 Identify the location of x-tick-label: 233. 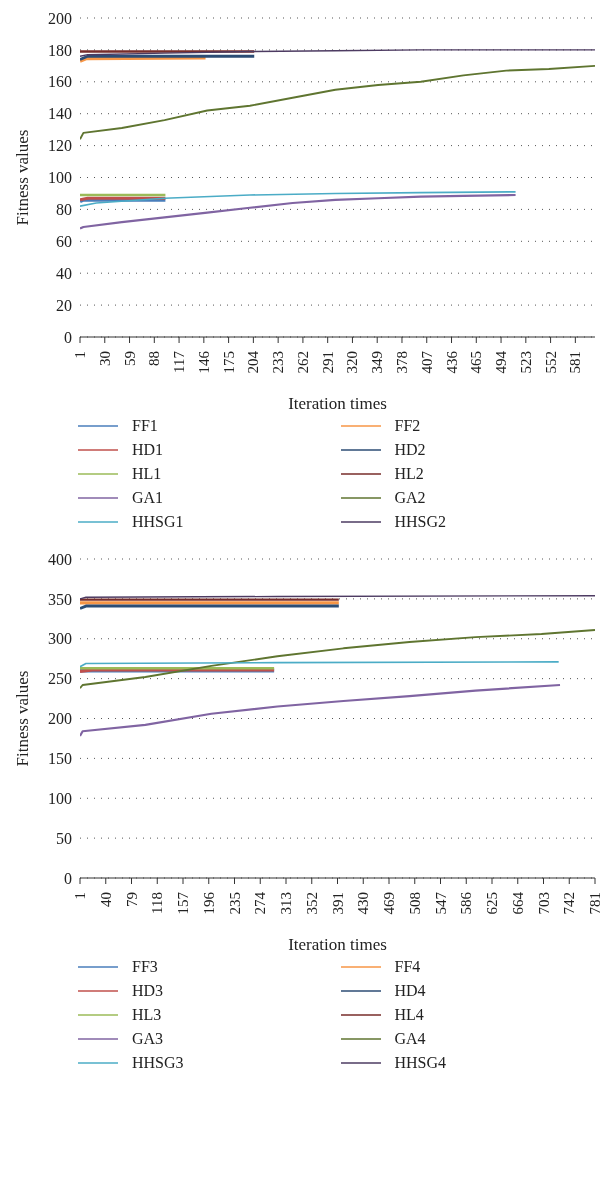
(278, 362).